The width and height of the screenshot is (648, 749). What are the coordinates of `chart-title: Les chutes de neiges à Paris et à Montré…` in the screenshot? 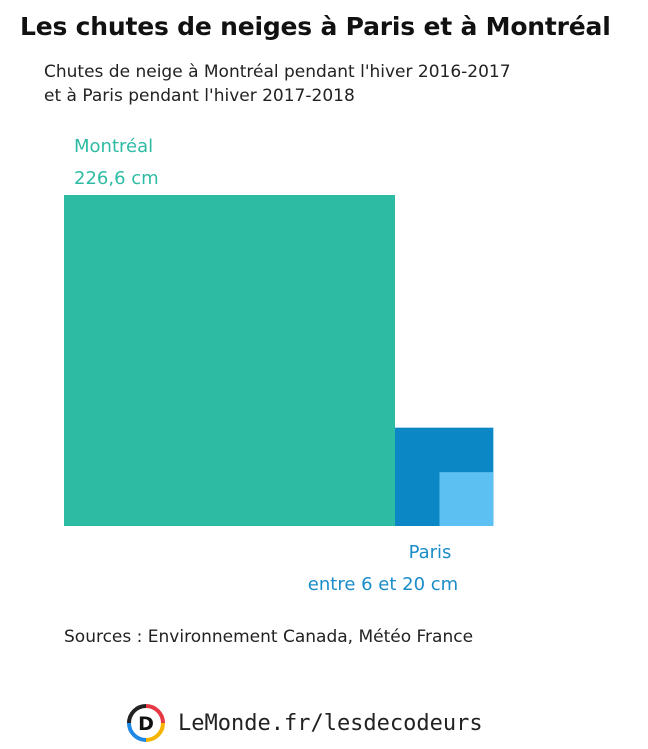 It's located at (315, 26).